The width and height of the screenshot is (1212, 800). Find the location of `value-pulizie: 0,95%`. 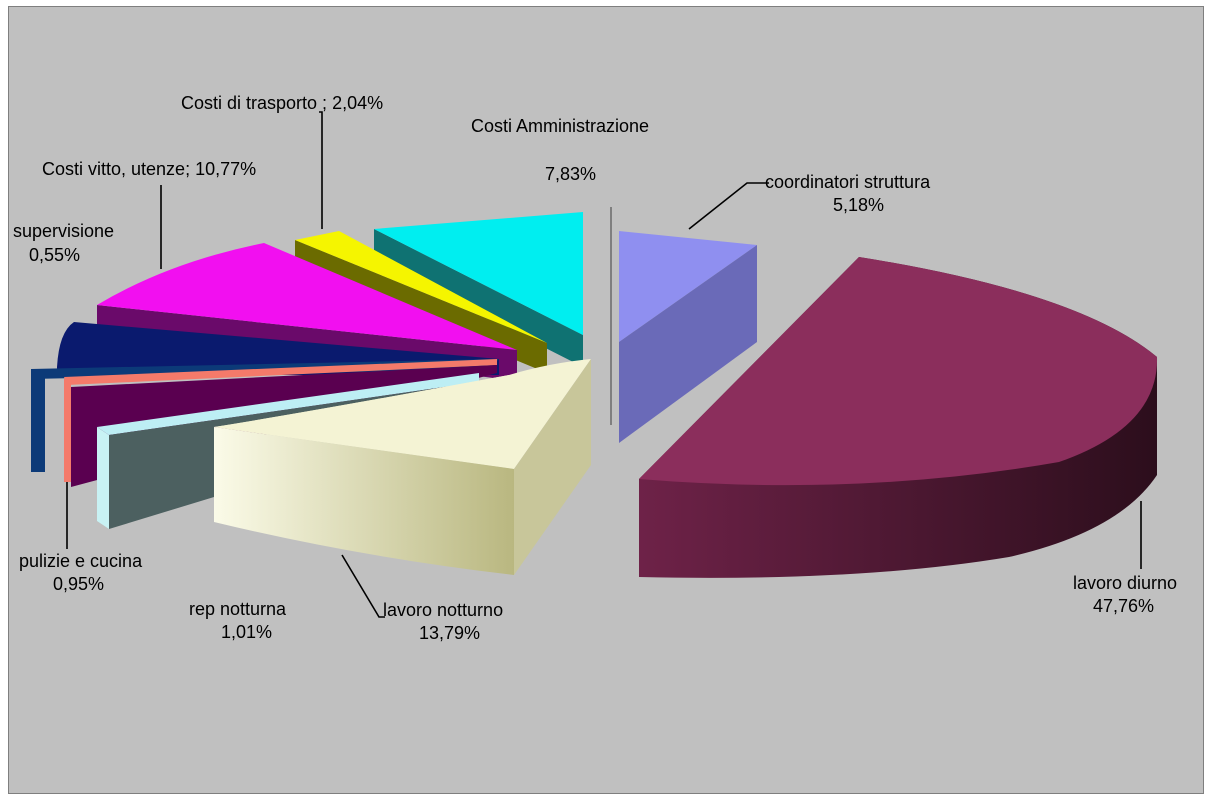

value-pulizie: 0,95% is located at coordinates (78, 584).